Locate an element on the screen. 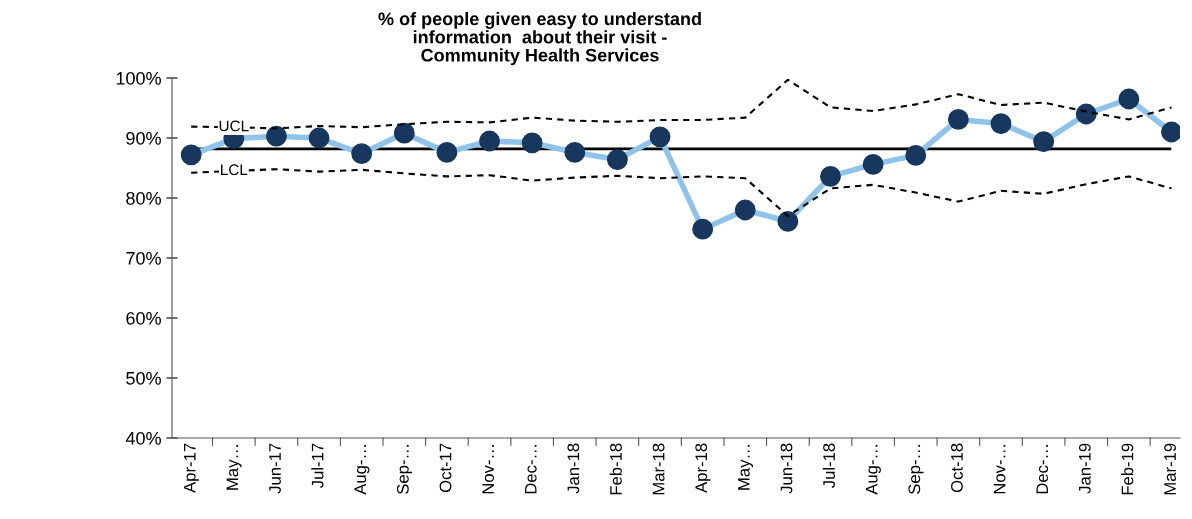 The width and height of the screenshot is (1192, 519). chart-title: % of people given easy to understand information about their visit - Community Health Services is located at coordinates (539, 39).